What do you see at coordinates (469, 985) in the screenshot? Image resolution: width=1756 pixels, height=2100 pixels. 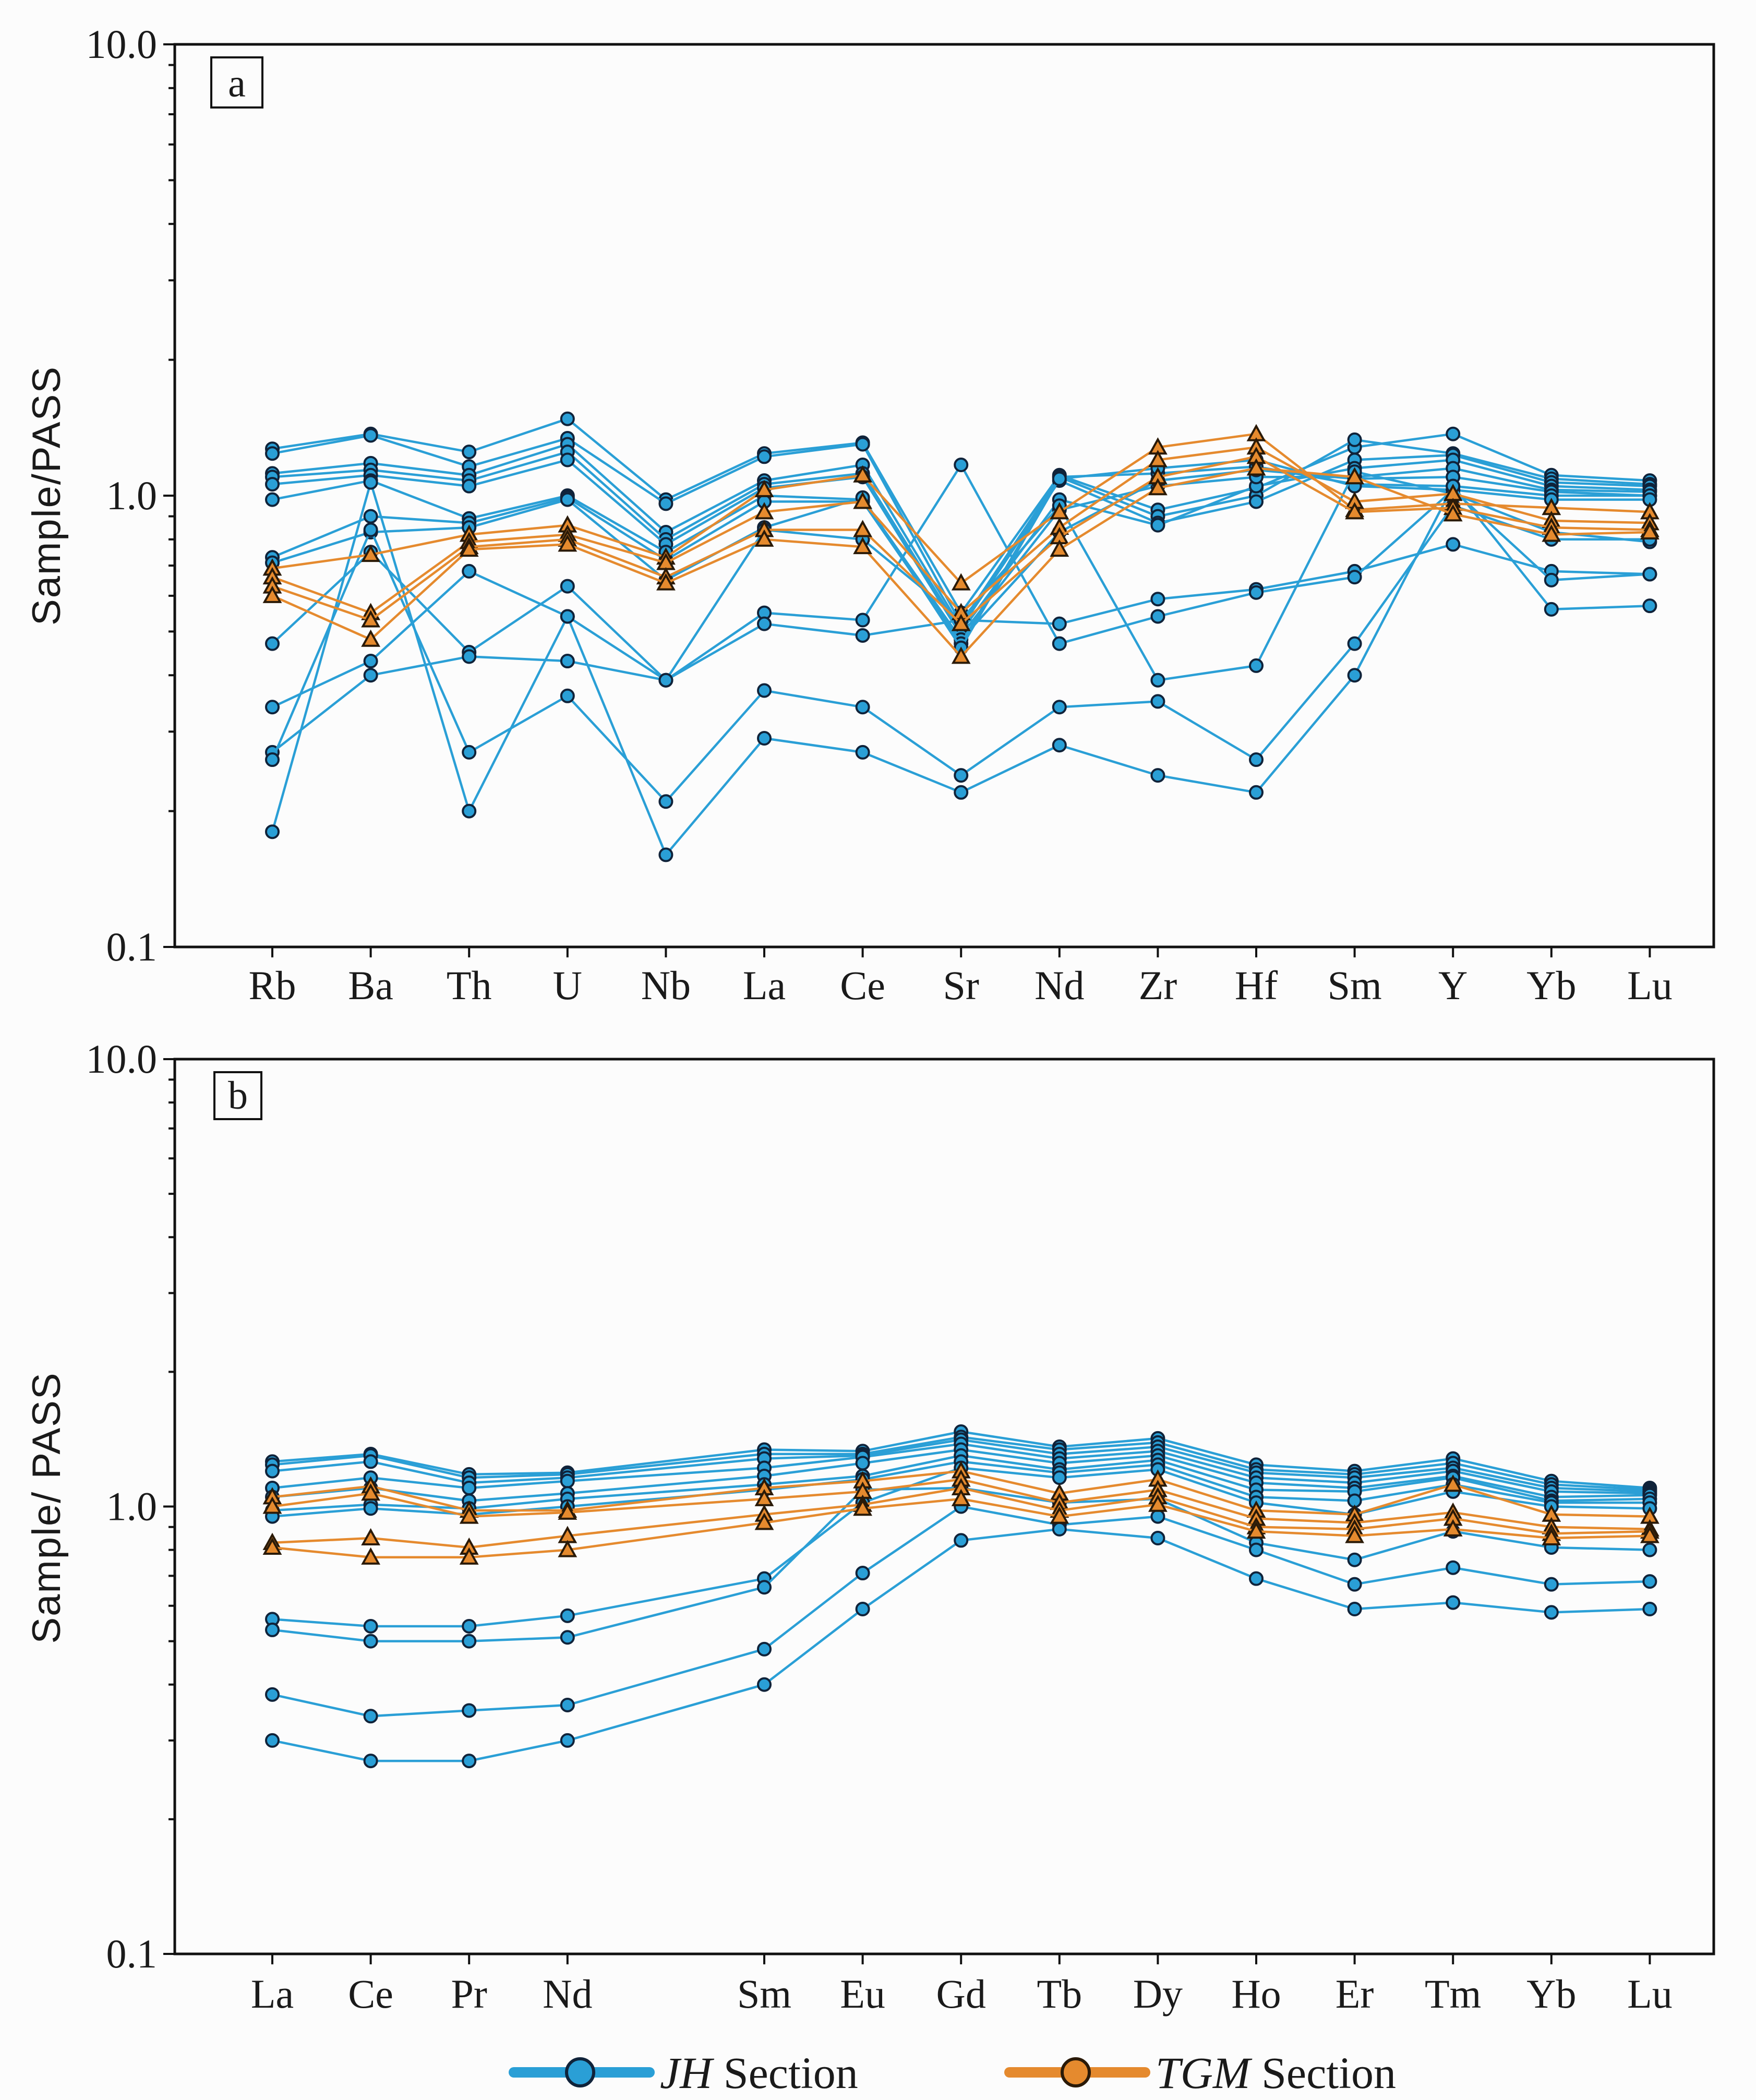 I see `x-tick-label-th: Th` at bounding box center [469, 985].